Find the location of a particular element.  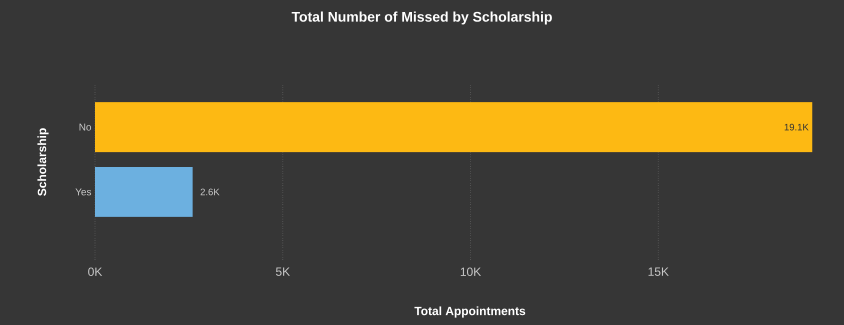

x-axis-title: Total Appointments is located at coordinates (470, 312).